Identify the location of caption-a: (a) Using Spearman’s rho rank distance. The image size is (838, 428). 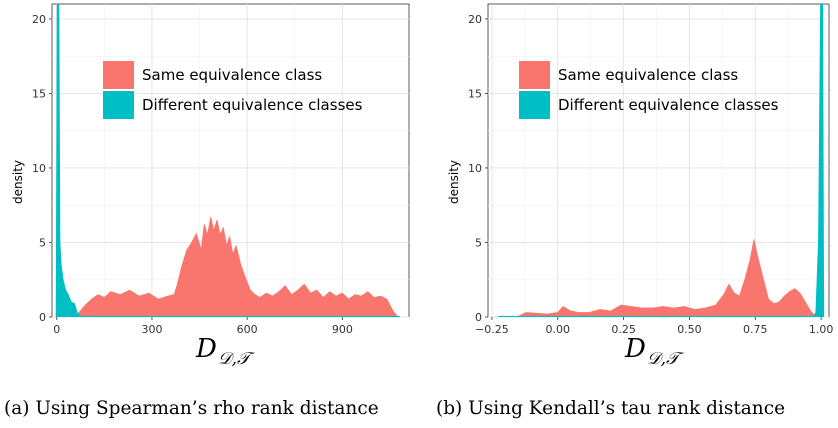
(191, 408).